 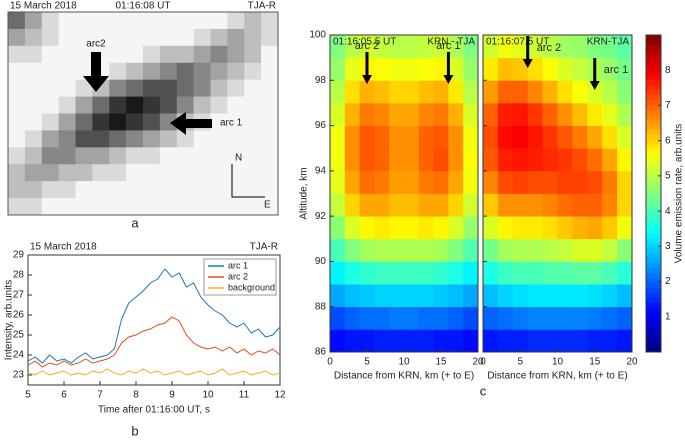 What do you see at coordinates (321, 80) in the screenshot?
I see `y-tick-label: 98` at bounding box center [321, 80].